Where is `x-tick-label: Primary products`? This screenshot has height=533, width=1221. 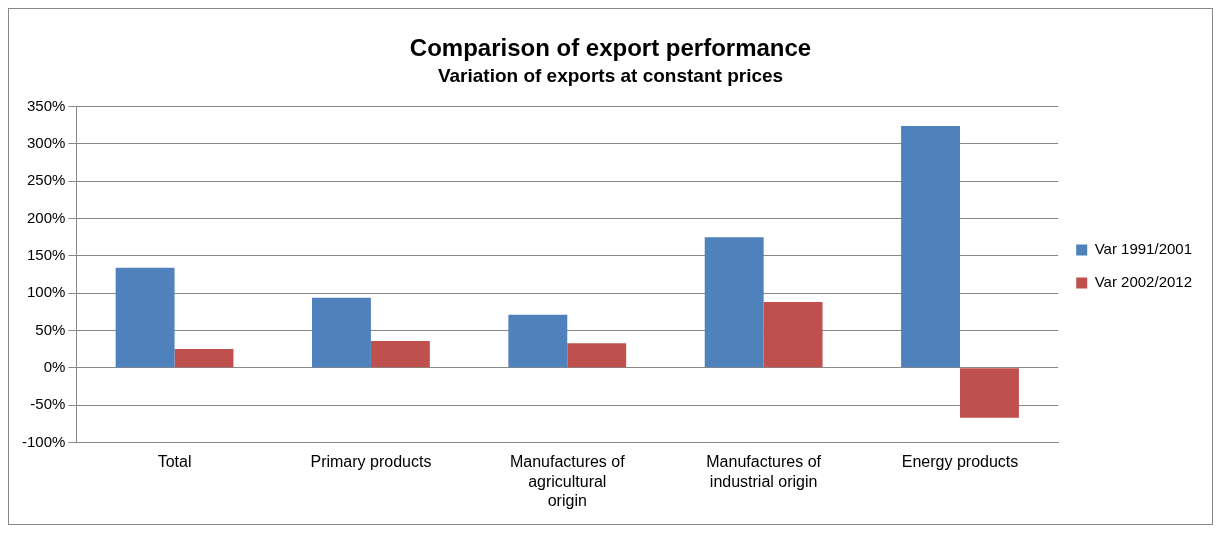 x-tick-label: Primary products is located at coordinates (371, 462).